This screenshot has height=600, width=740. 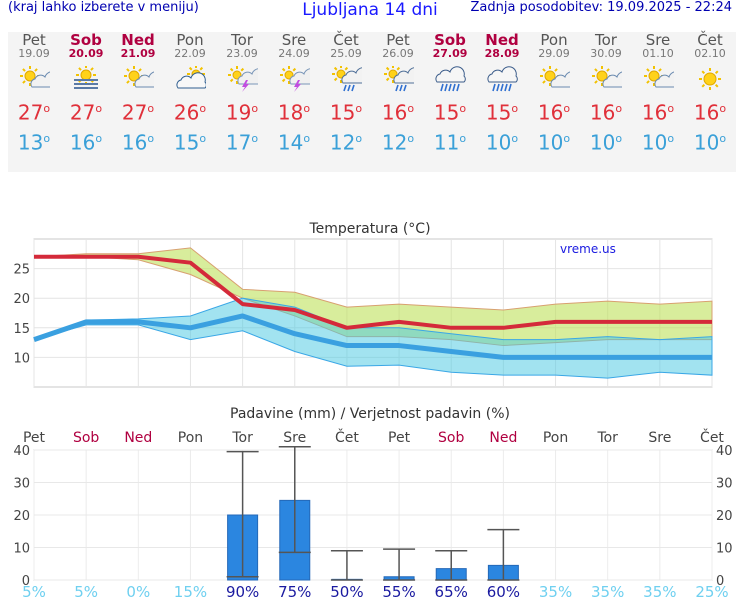 I want to click on y-tick-label: 25, so click(x=21, y=270).